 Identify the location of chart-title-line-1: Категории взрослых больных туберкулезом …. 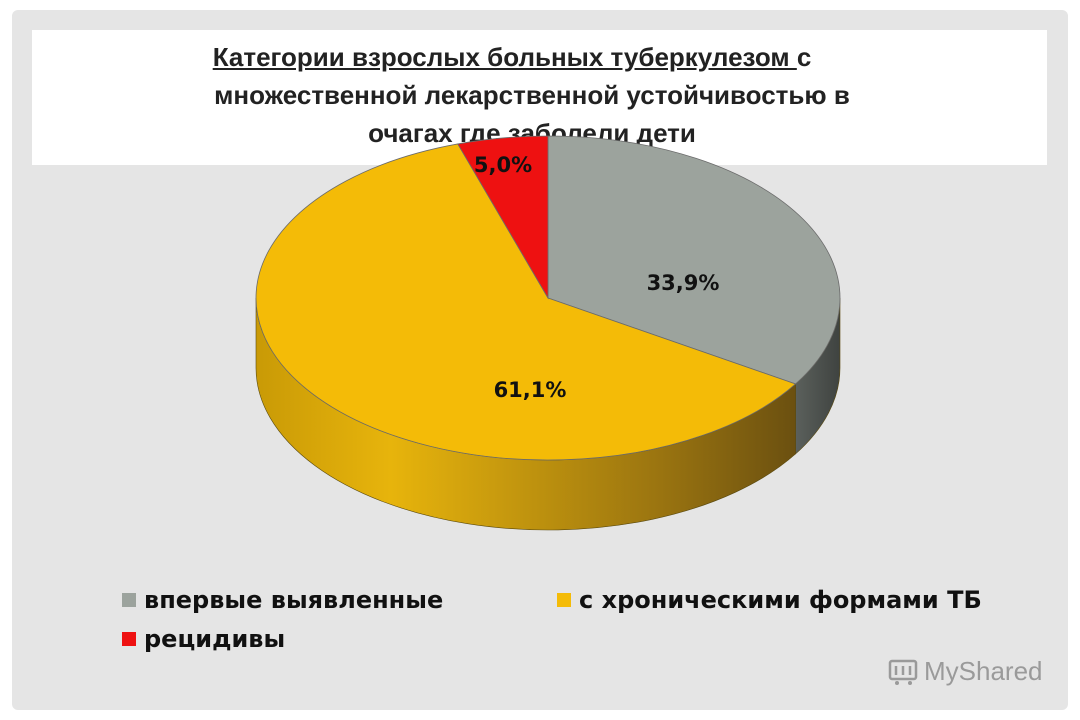
(512, 57).